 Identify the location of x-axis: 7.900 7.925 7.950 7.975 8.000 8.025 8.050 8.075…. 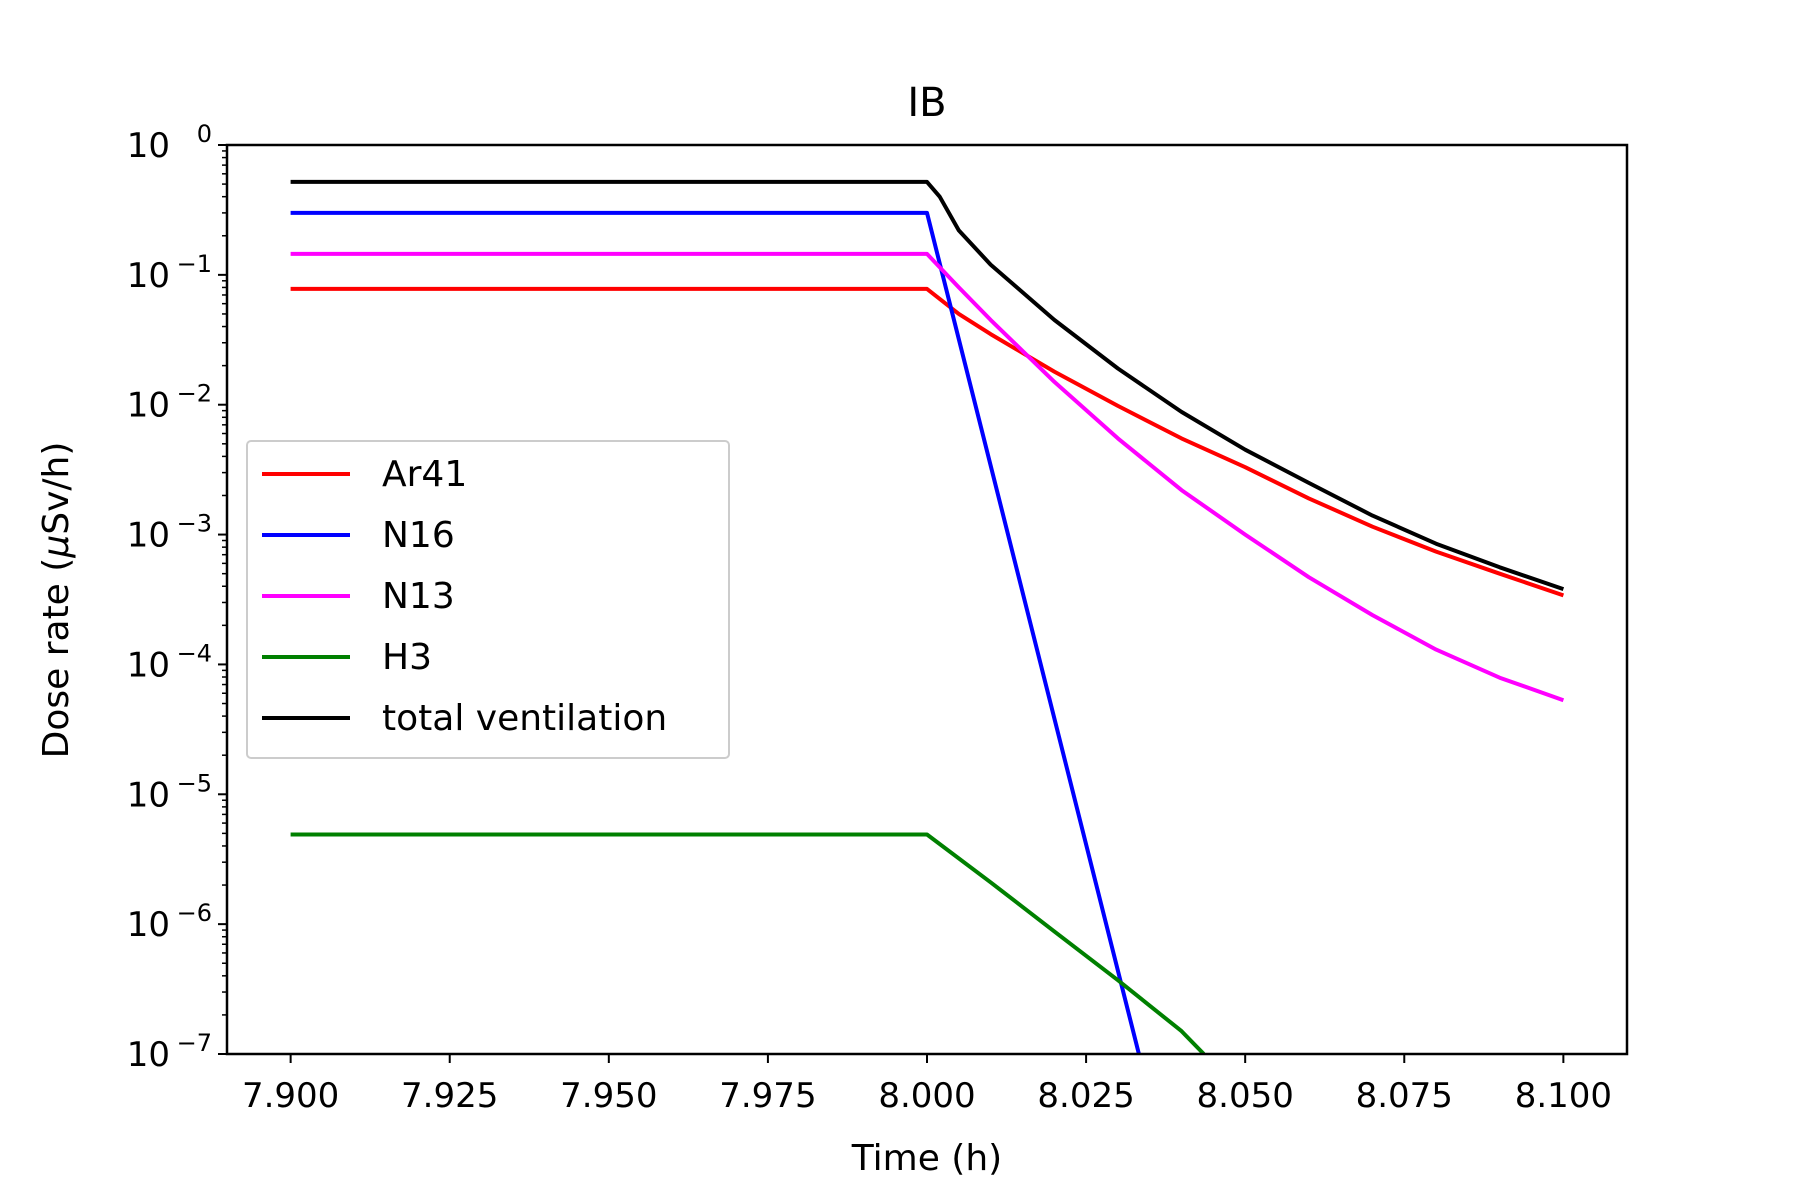
(927, 1085).